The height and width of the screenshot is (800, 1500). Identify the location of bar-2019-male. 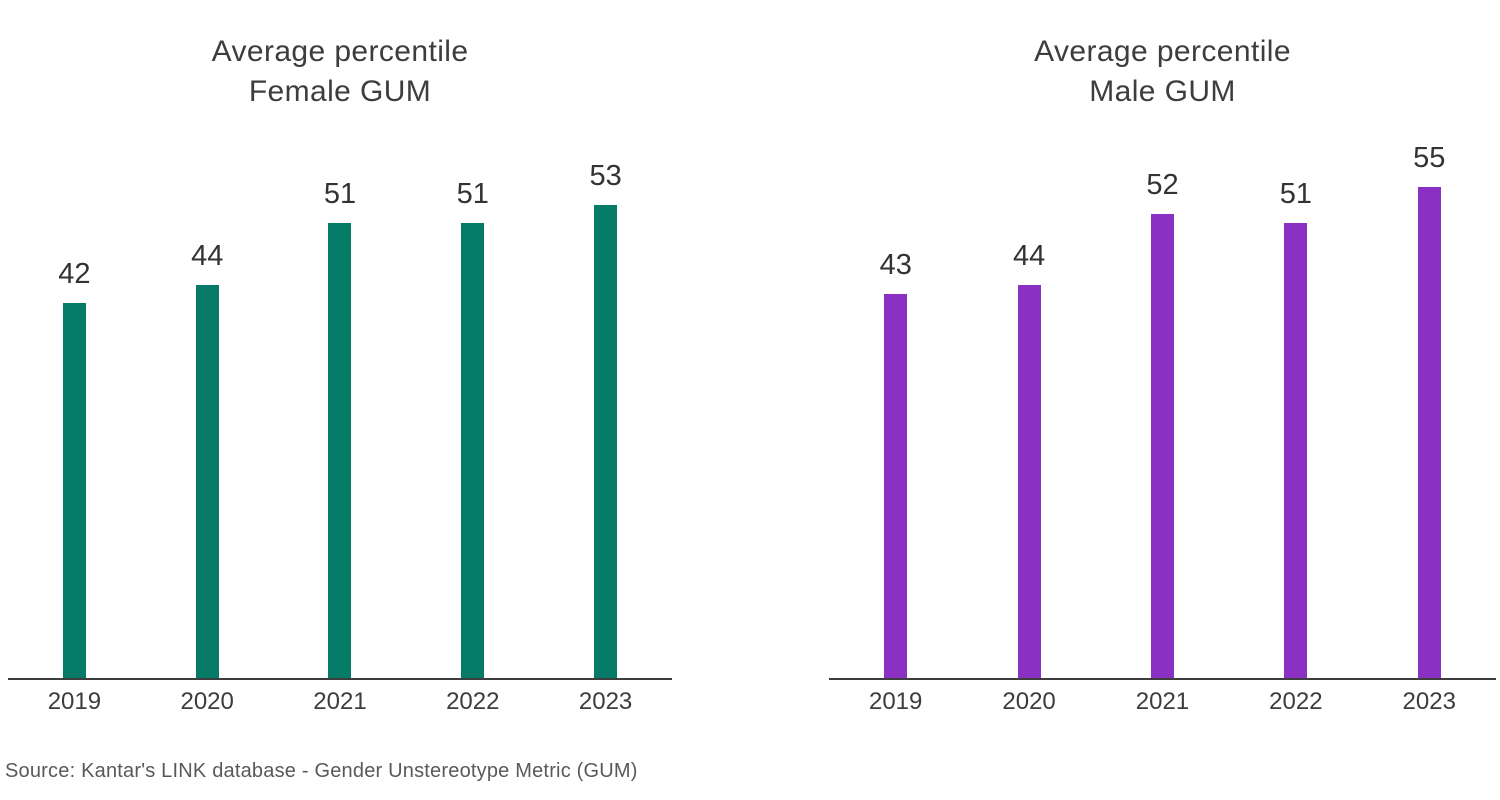
(896, 486).